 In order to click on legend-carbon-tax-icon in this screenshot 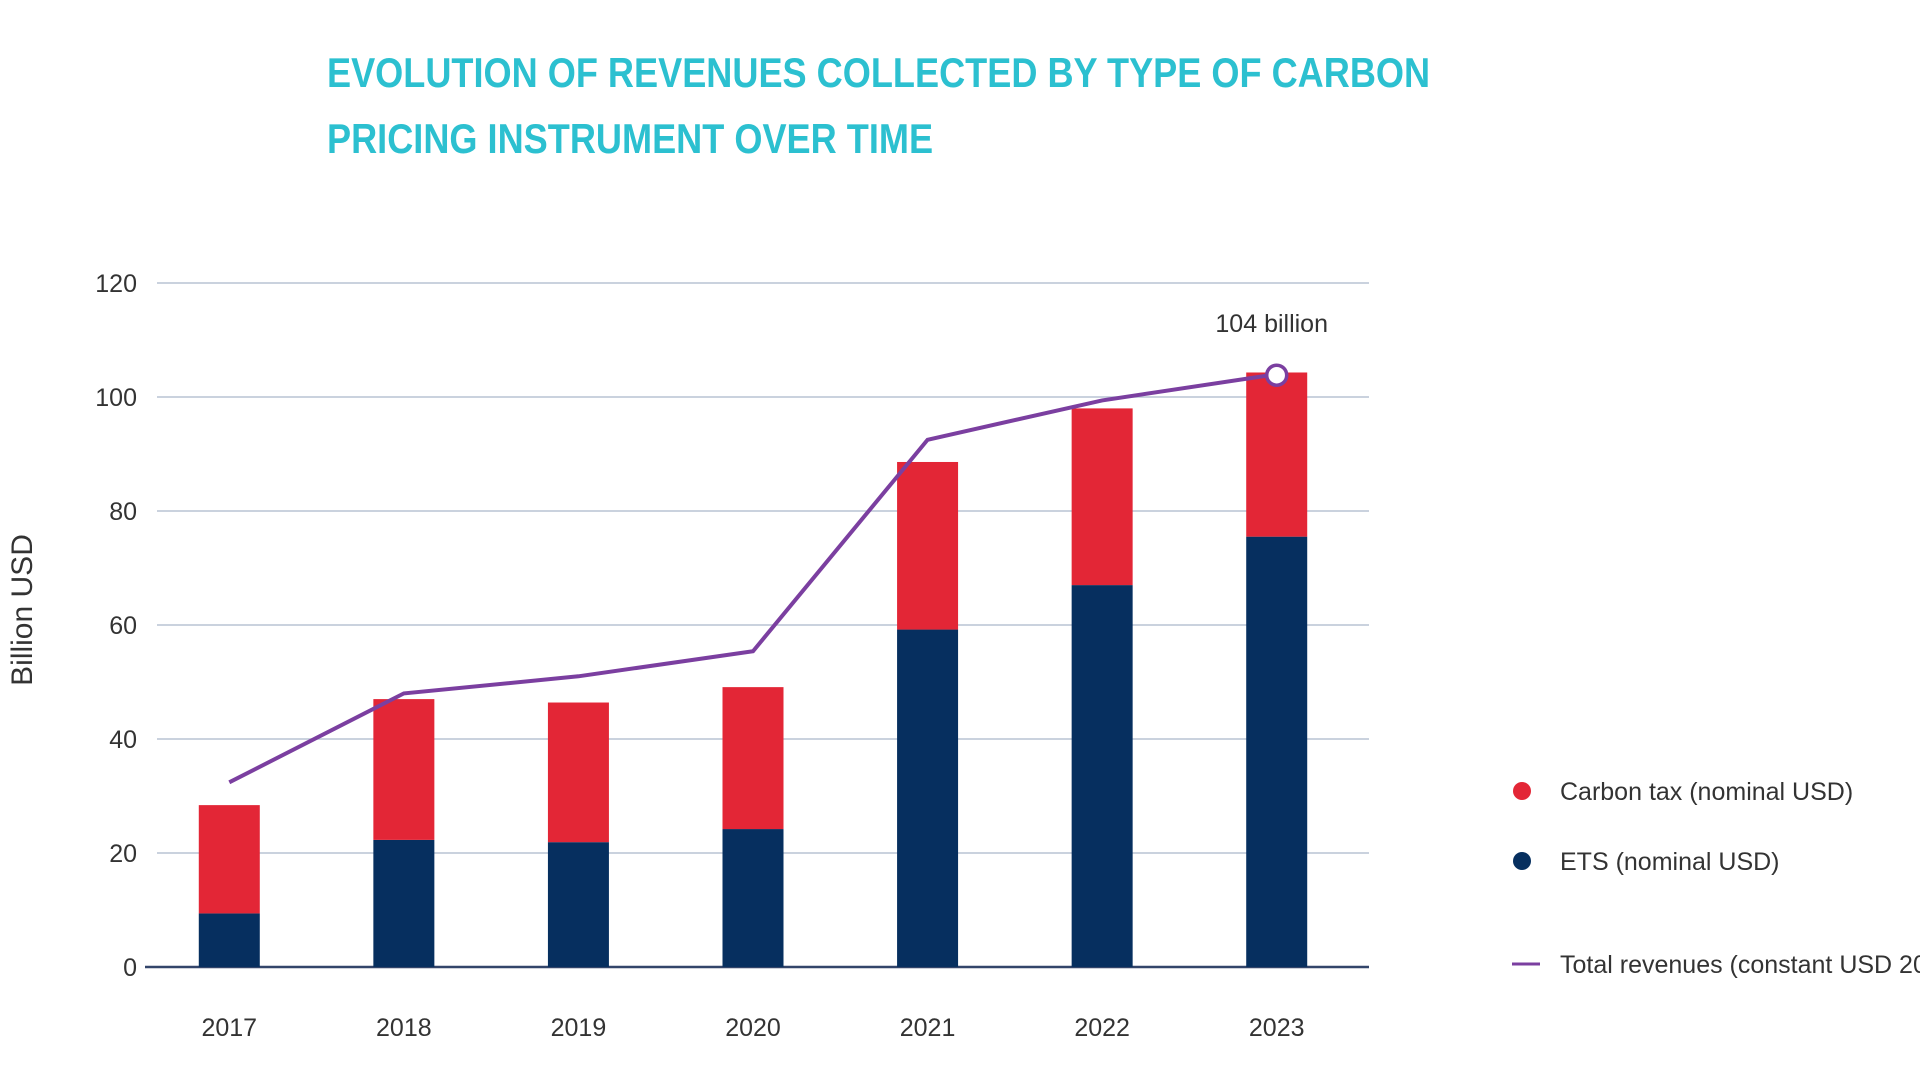, I will do `click(1522, 791)`.